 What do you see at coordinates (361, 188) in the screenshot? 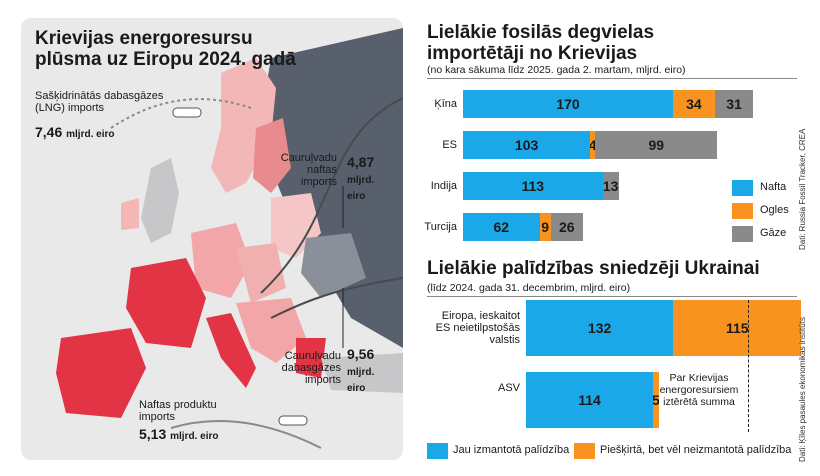
I see `oil-pipe-unit: mljrd. eiro` at bounding box center [361, 188].